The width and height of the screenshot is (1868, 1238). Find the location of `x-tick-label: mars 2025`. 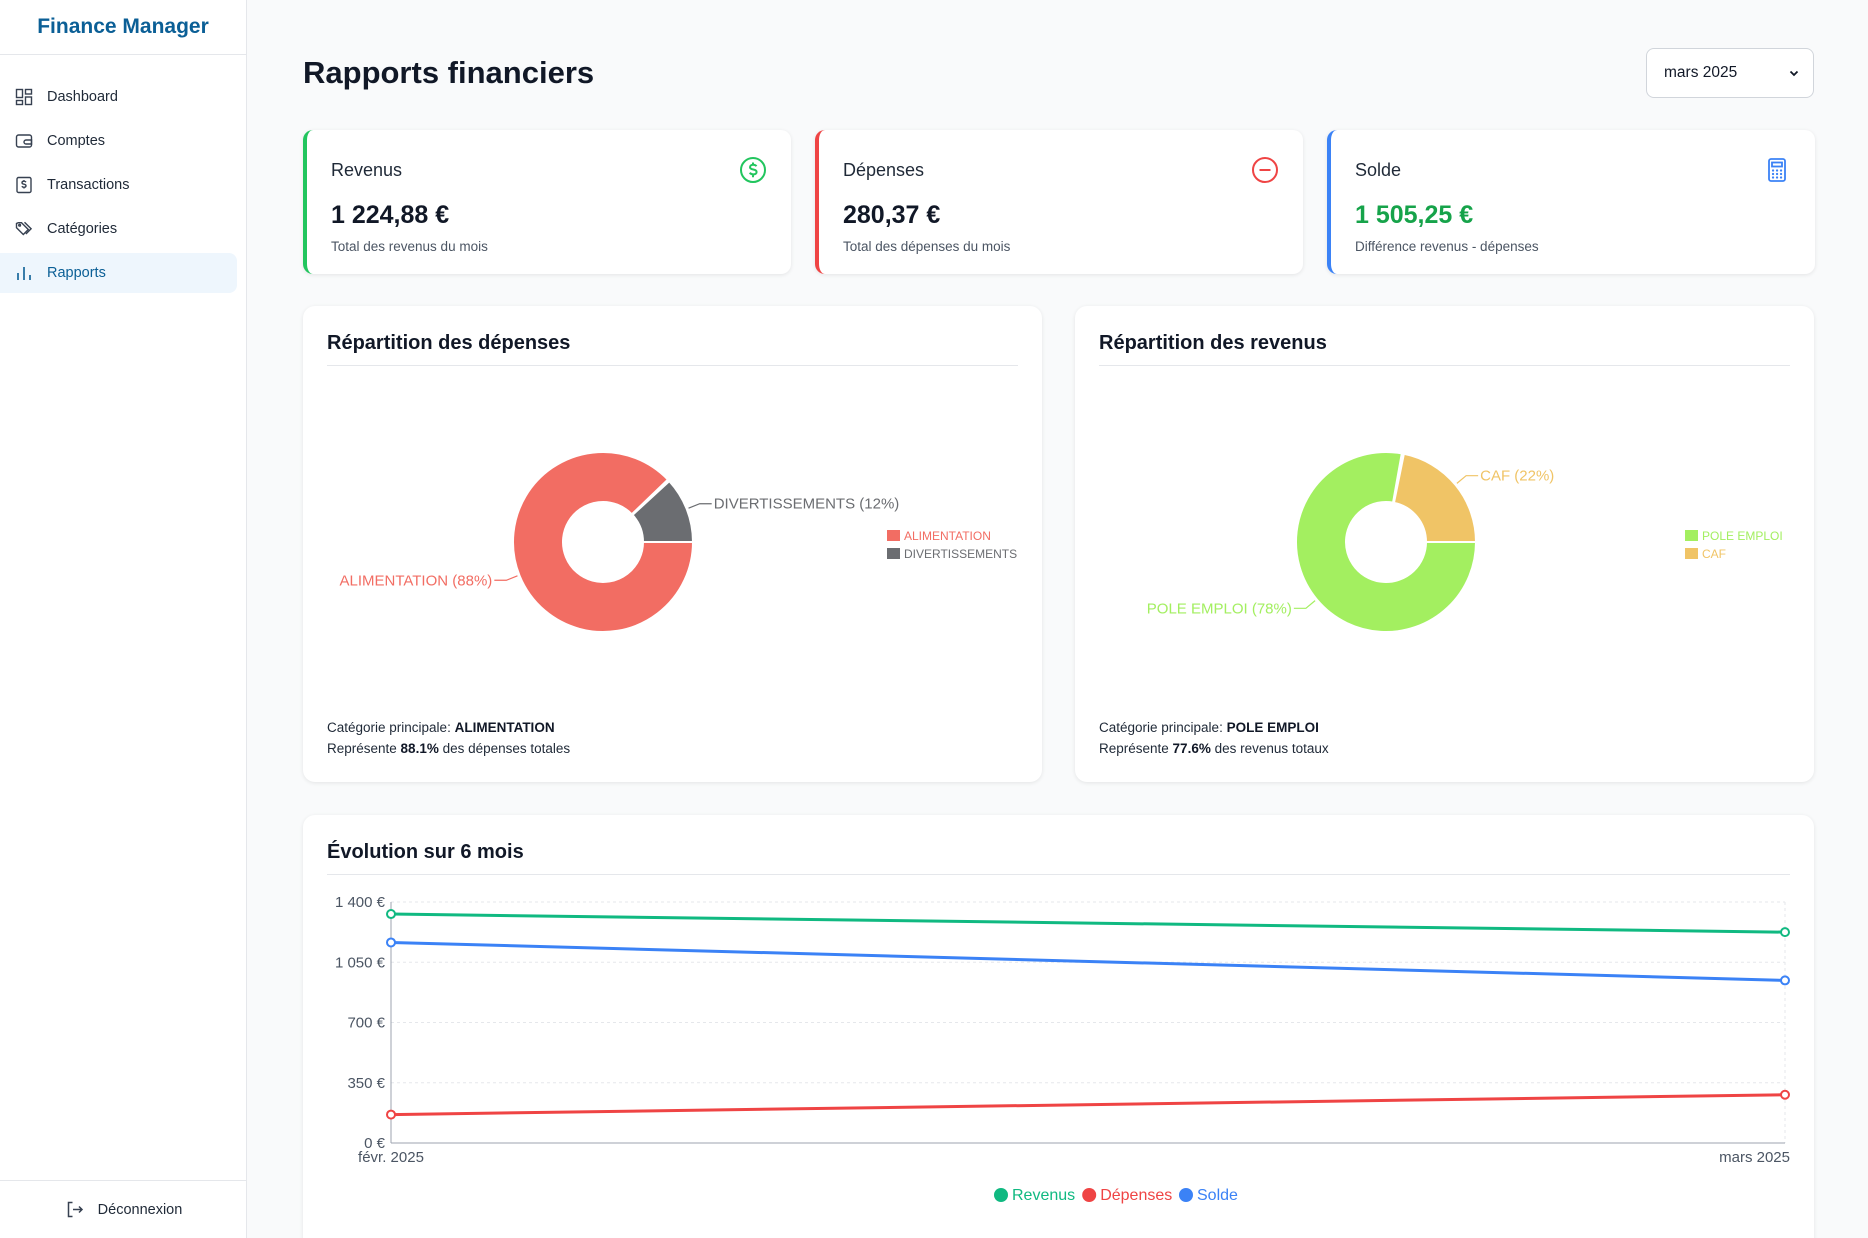

x-tick-label: mars 2025 is located at coordinates (1754, 1157).